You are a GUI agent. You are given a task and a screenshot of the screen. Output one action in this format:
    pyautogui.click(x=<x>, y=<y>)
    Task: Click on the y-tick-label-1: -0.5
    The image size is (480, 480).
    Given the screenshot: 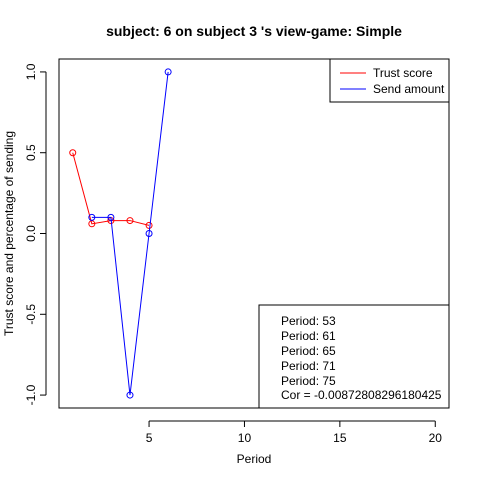 What is the action you would take?
    pyautogui.click(x=31, y=314)
    